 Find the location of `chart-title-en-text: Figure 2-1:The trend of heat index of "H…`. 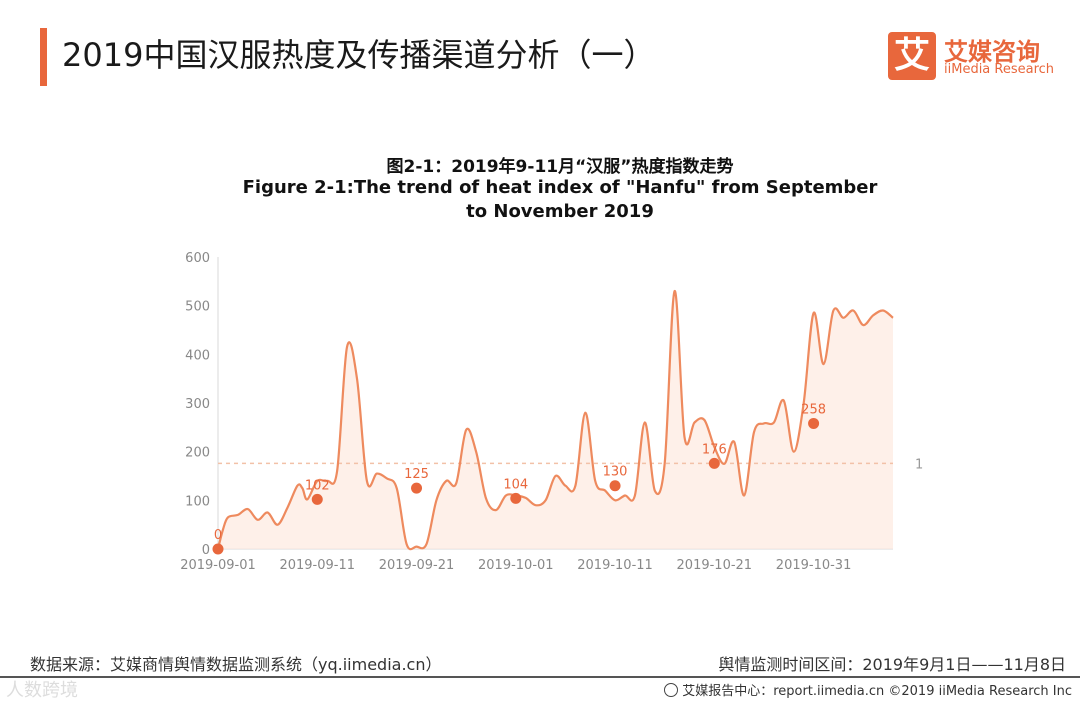

chart-title-en-text: Figure 2-1:The trend of heat index of "H… is located at coordinates (560, 199).